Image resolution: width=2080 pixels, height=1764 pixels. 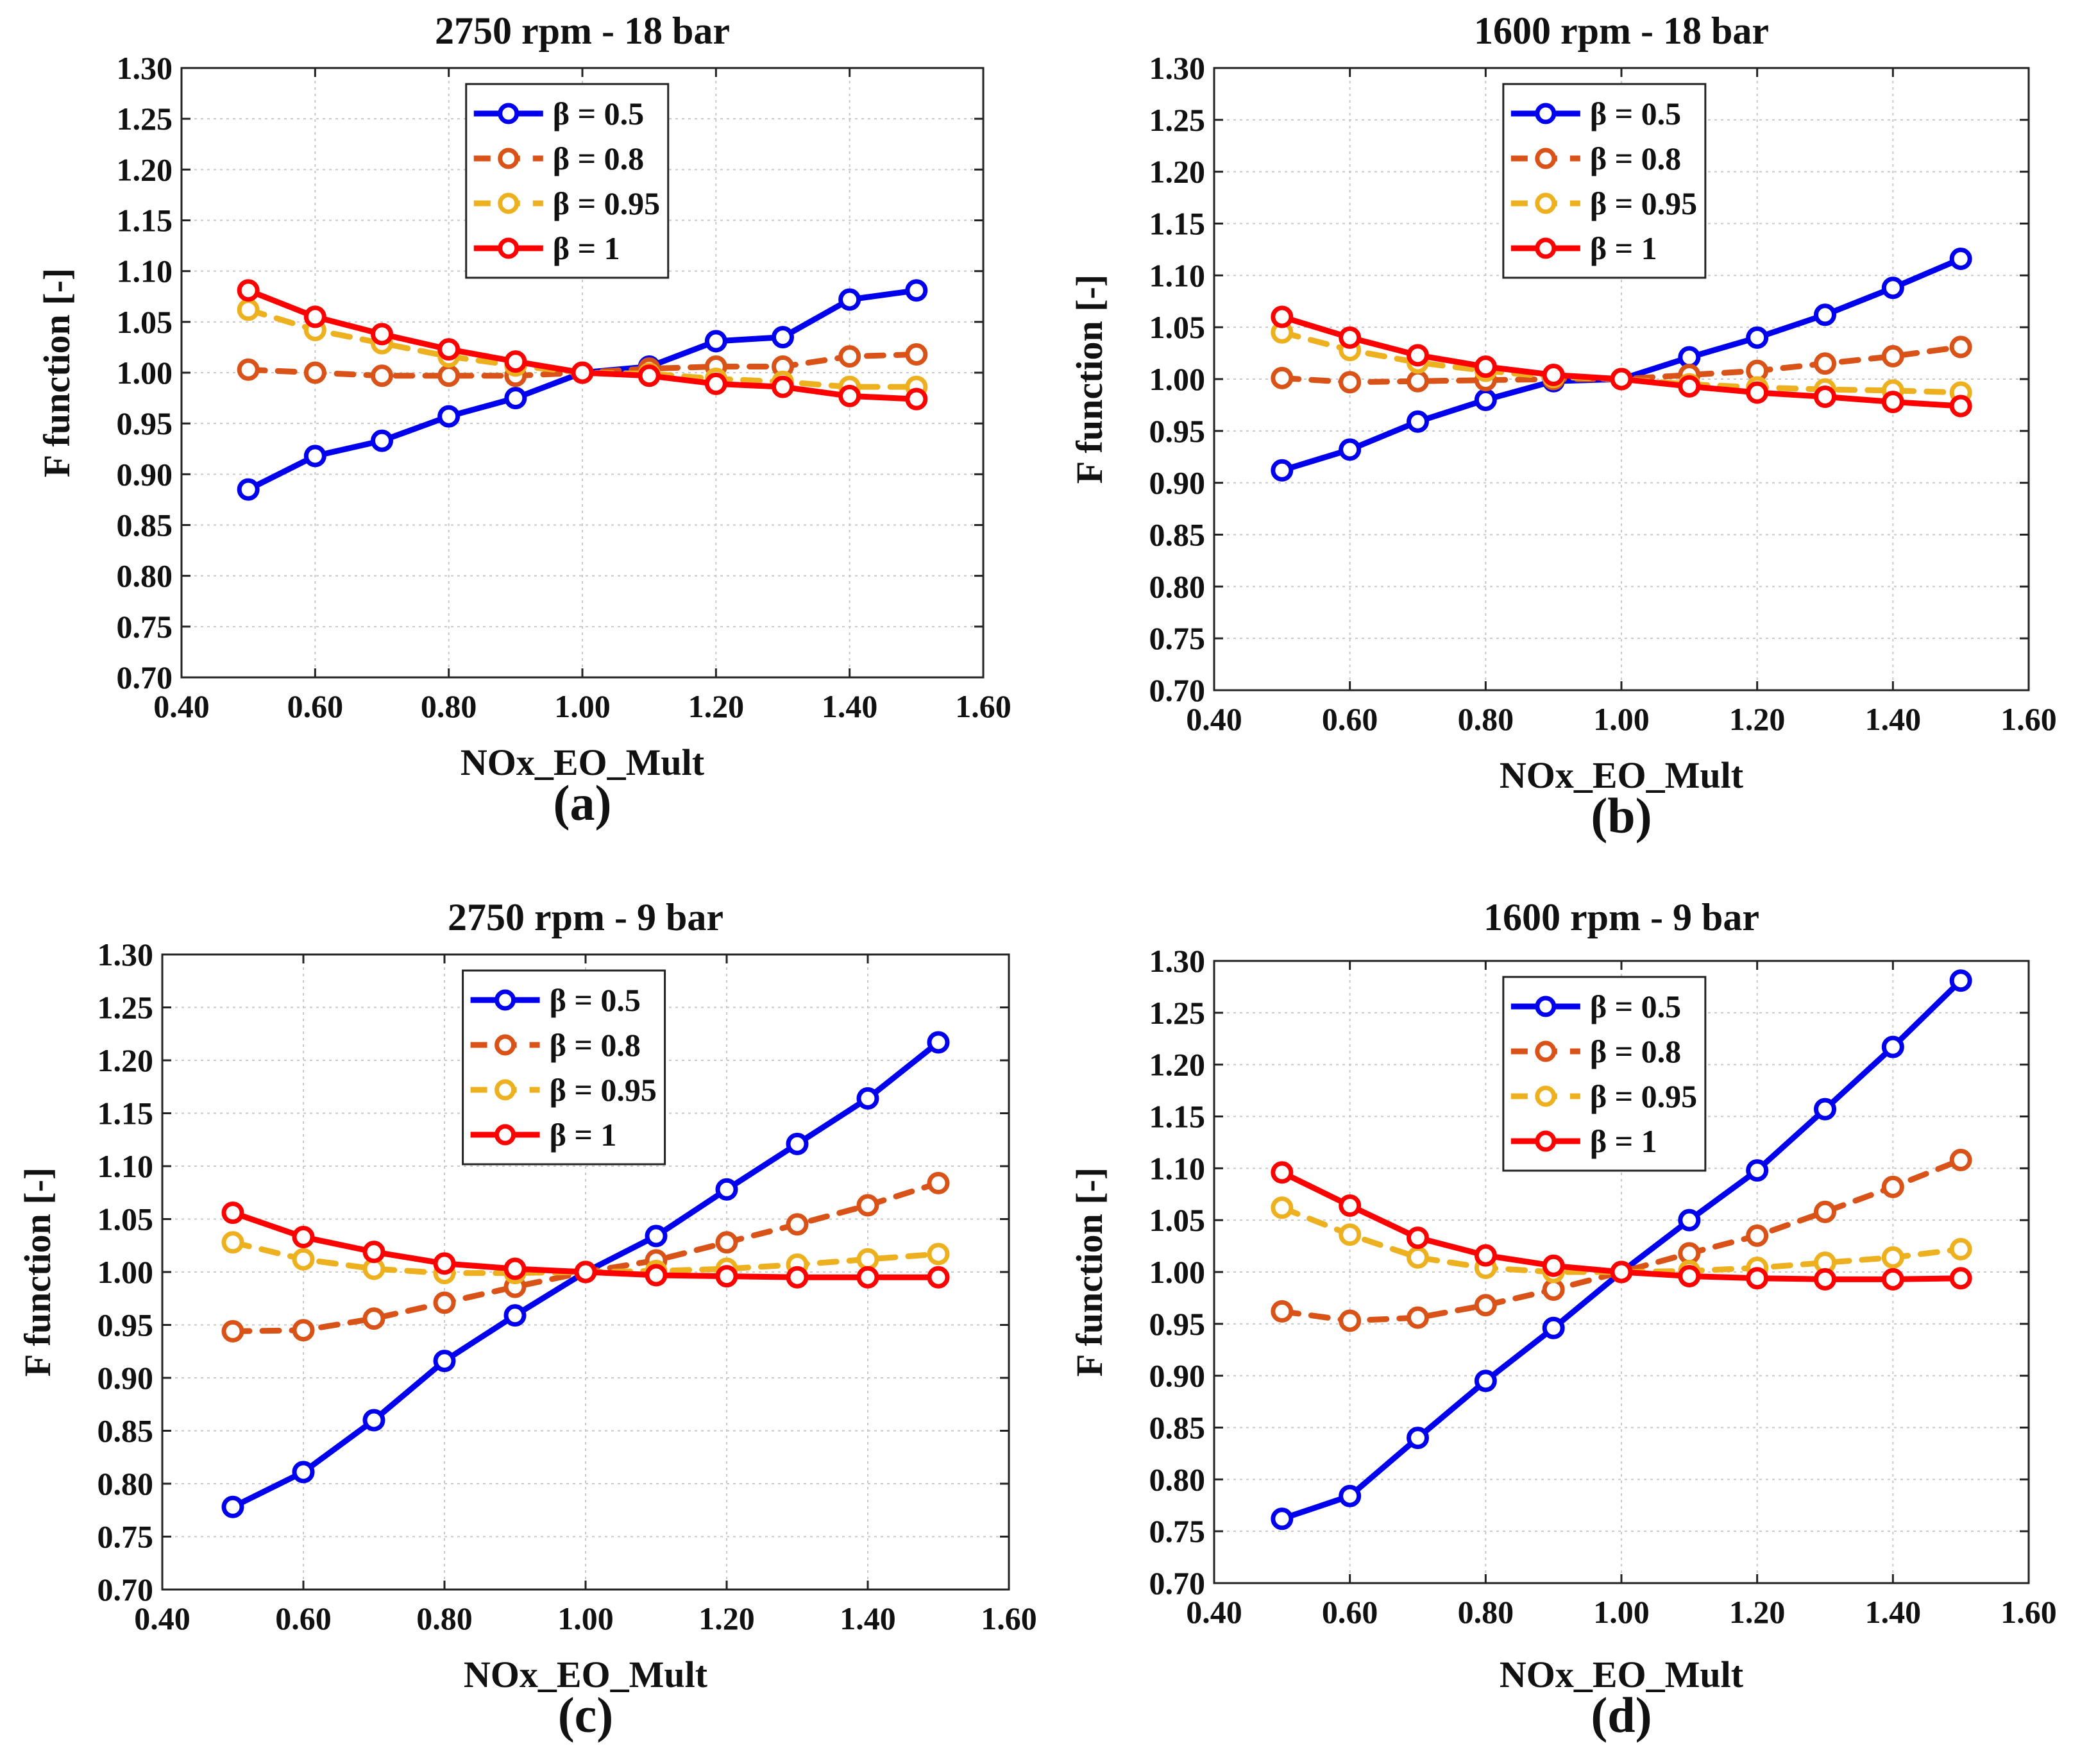 What do you see at coordinates (1621, 1715) in the screenshot?
I see `panel-caption: (d)` at bounding box center [1621, 1715].